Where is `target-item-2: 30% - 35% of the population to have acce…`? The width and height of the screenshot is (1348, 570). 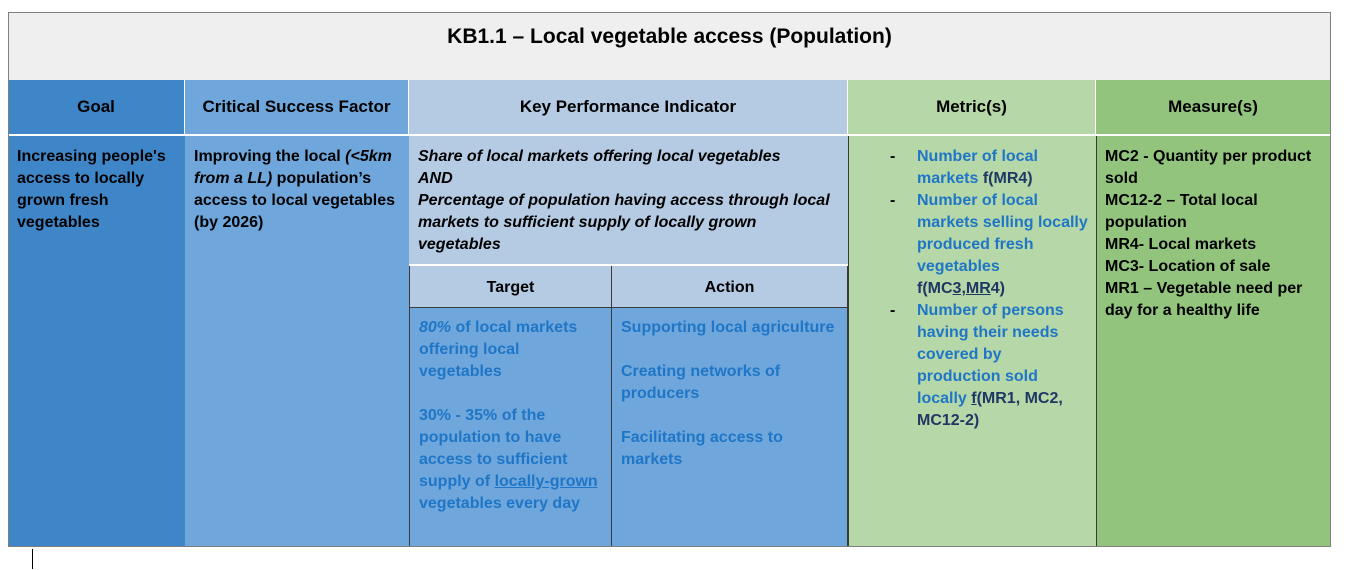
target-item-2: 30% - 35% of the population to have acce… is located at coordinates (511, 460).